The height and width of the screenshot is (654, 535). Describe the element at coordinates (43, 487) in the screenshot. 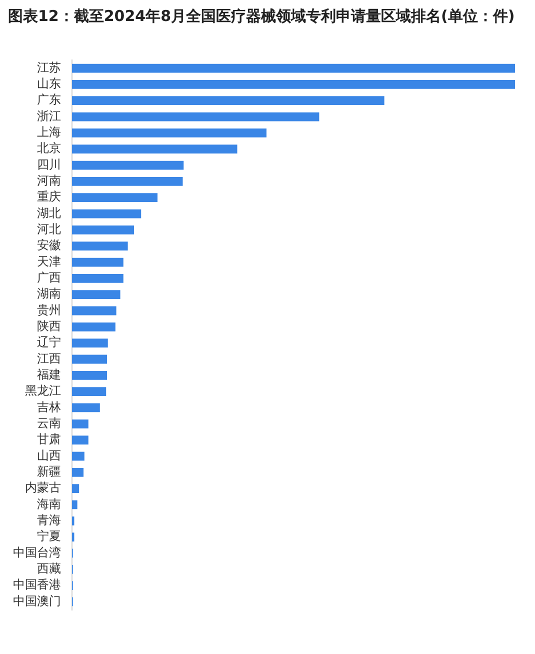

I see `y-tick-label: 内蒙古` at that location.